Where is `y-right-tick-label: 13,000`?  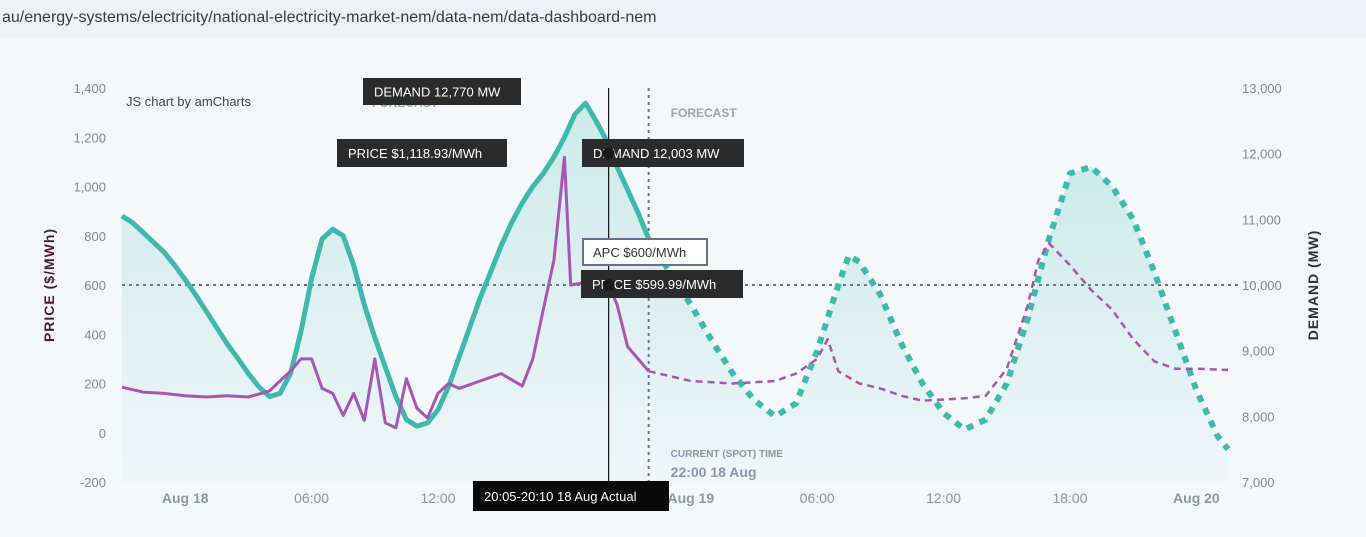
y-right-tick-label: 13,000 is located at coordinates (1262, 88).